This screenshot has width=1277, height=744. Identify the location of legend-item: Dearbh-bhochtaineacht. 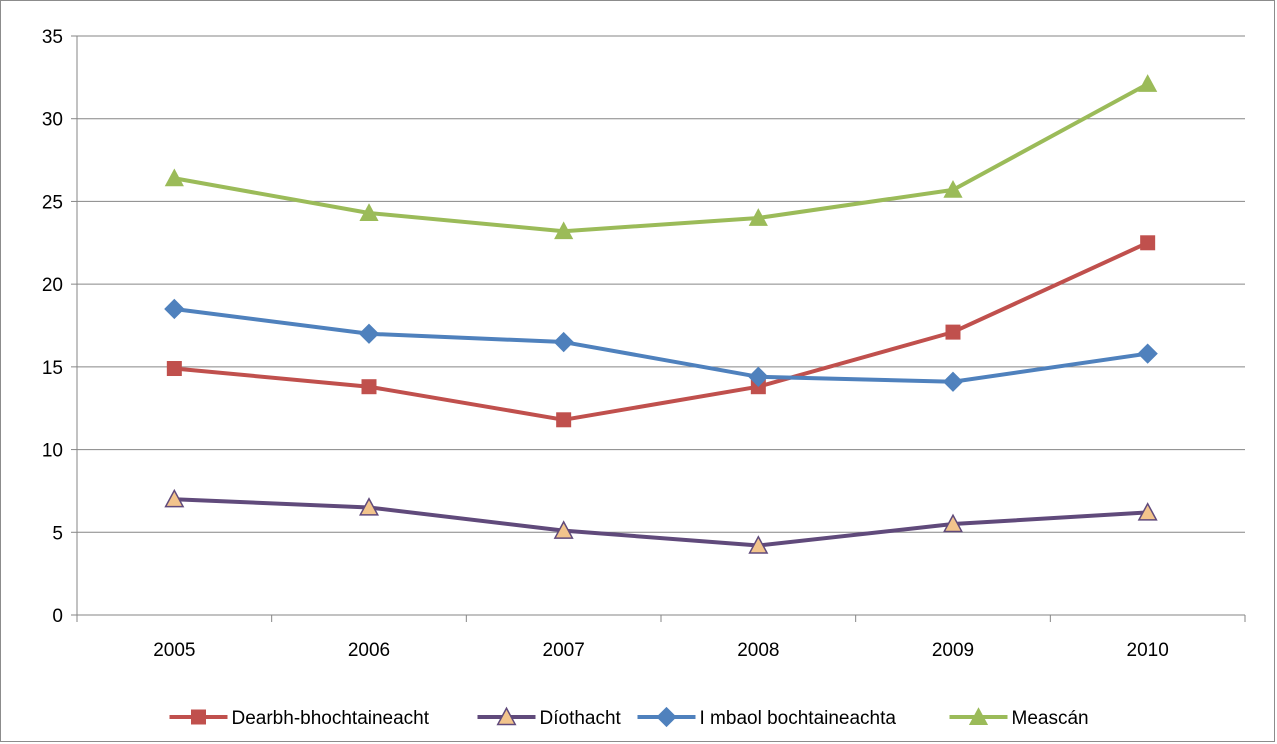
(299, 718).